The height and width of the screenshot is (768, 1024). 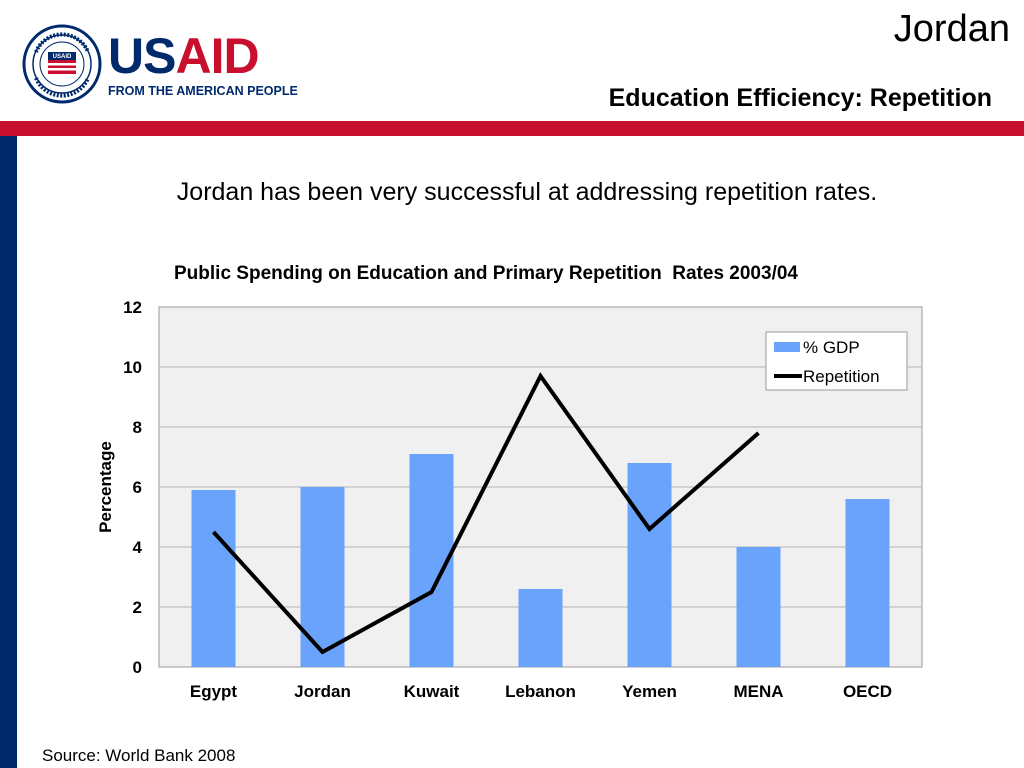 I want to click on legend-swatch-gdp, so click(x=787, y=347).